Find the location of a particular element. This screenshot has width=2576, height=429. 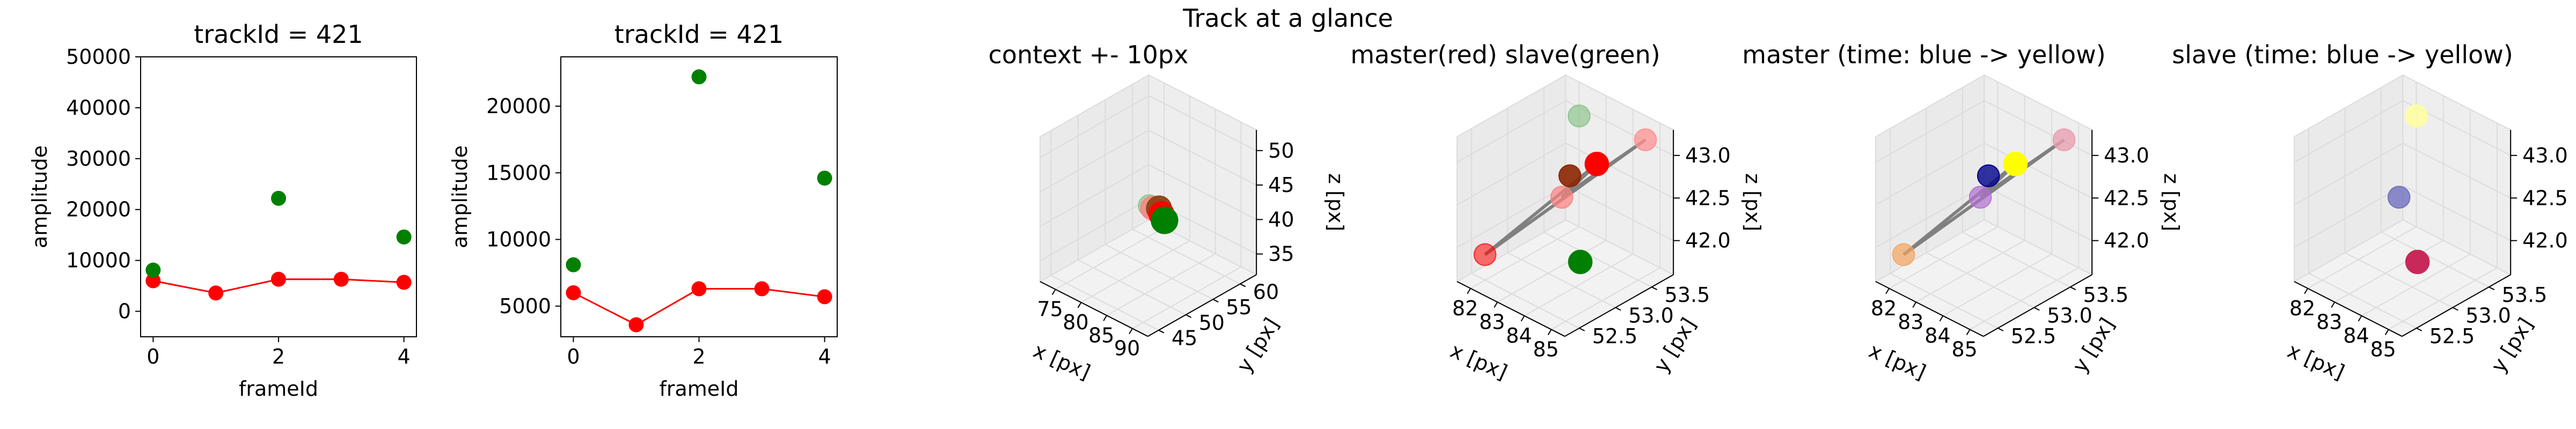

x-tick-label: 82 is located at coordinates (2302, 308).